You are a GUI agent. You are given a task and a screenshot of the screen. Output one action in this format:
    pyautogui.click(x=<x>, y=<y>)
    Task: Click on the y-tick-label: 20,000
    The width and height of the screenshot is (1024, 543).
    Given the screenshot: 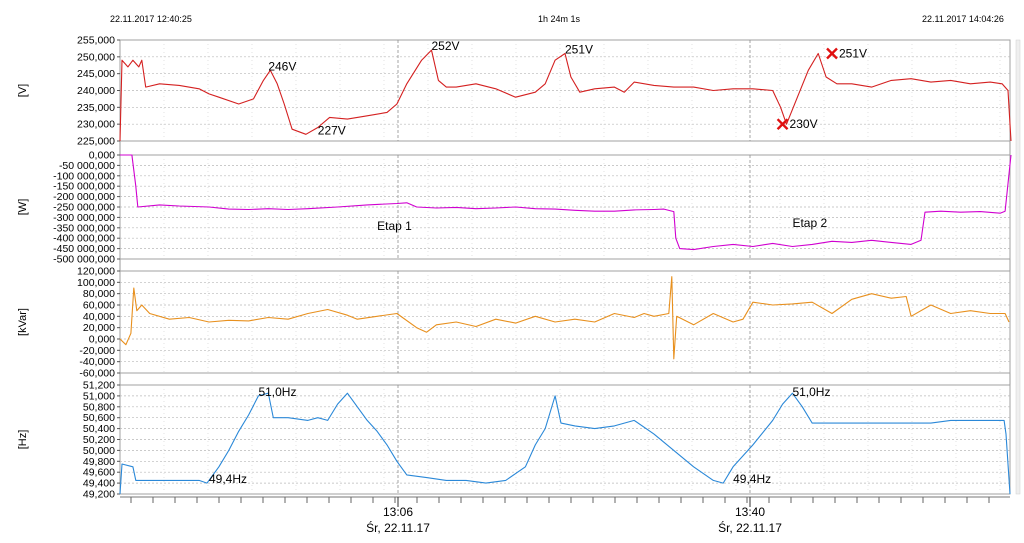 What is the action you would take?
    pyautogui.click(x=99, y=328)
    